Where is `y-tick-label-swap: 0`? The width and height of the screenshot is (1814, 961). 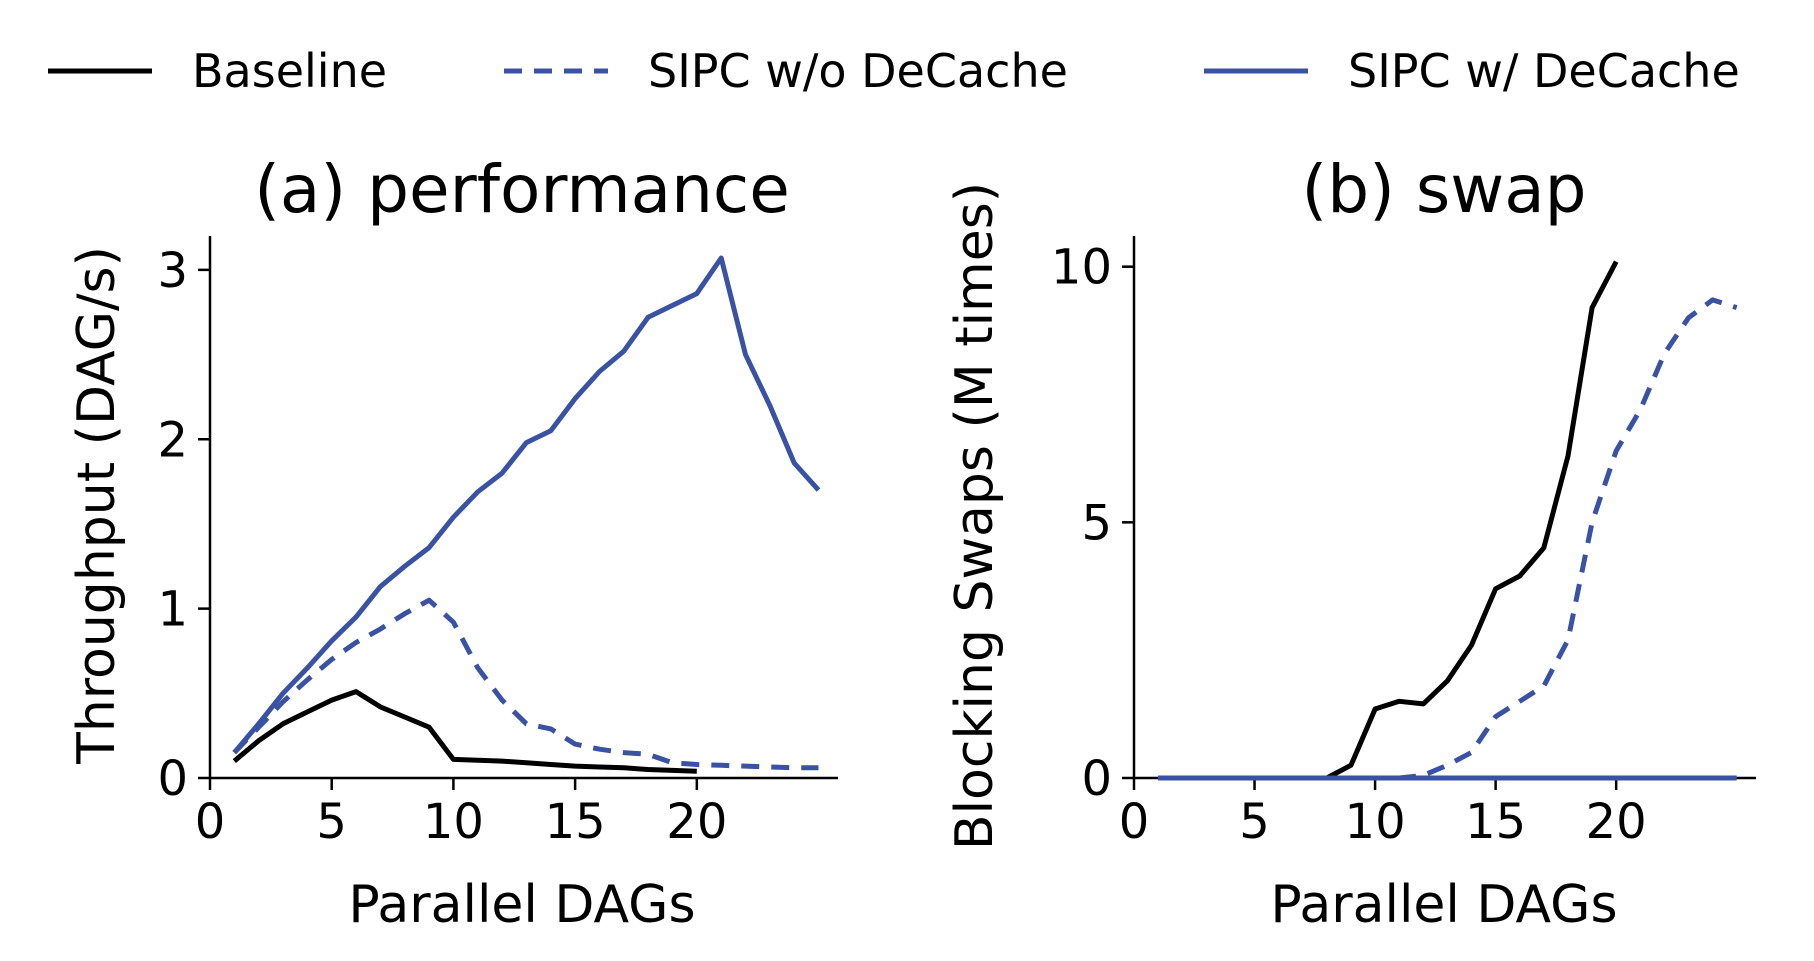
y-tick-label-swap: 0 is located at coordinates (1096, 779).